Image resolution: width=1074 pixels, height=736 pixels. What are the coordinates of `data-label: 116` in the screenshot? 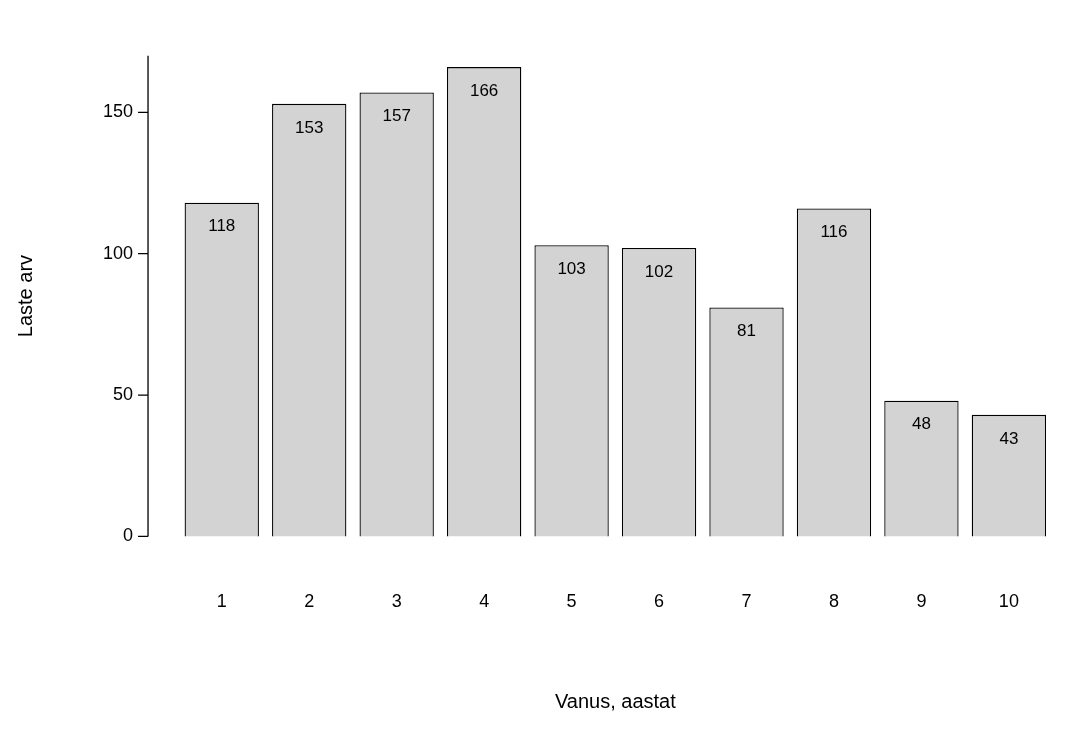 It's located at (834, 232).